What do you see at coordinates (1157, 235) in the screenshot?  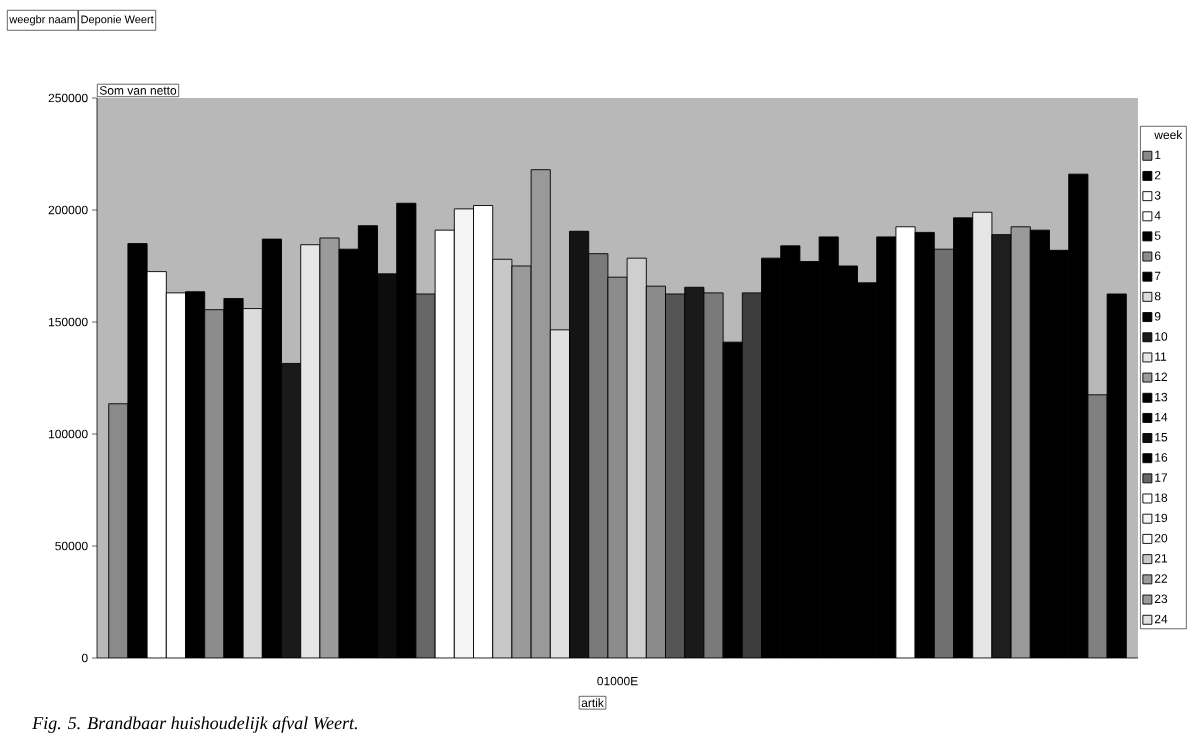 I see `legend-label: 5` at bounding box center [1157, 235].